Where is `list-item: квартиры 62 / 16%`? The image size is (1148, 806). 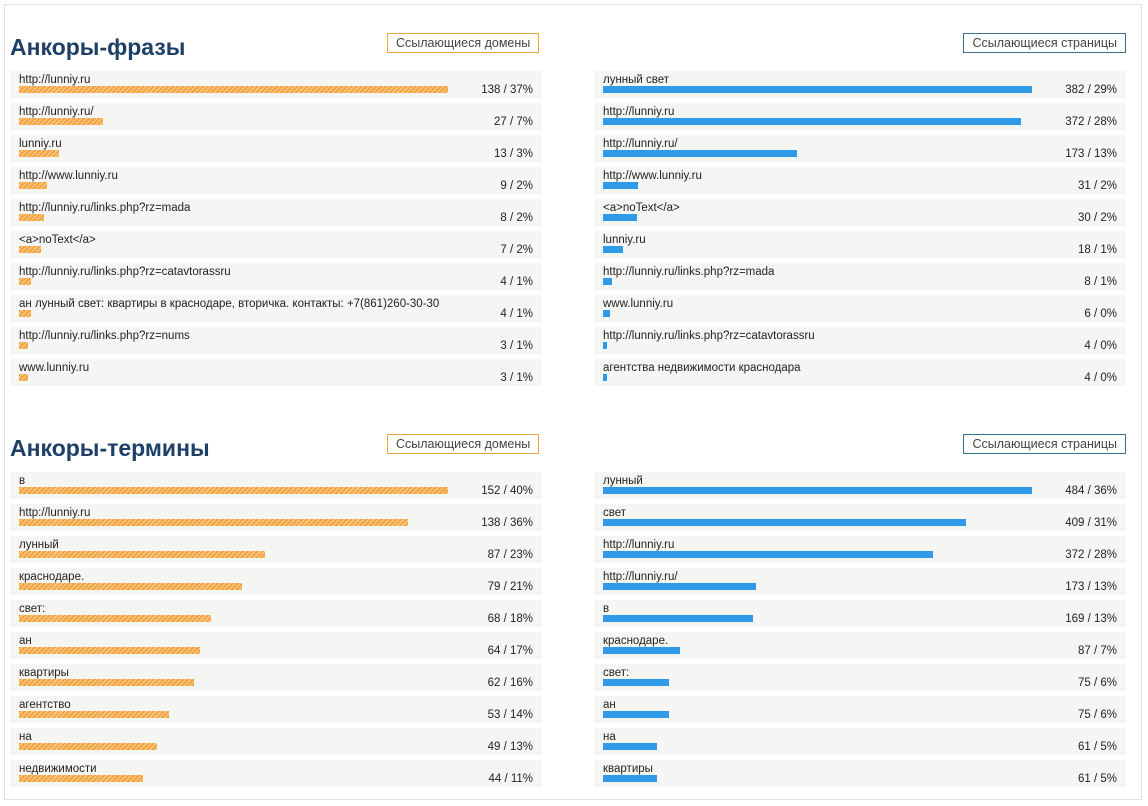
list-item: квартиры 62 / 16% is located at coordinates (276, 677).